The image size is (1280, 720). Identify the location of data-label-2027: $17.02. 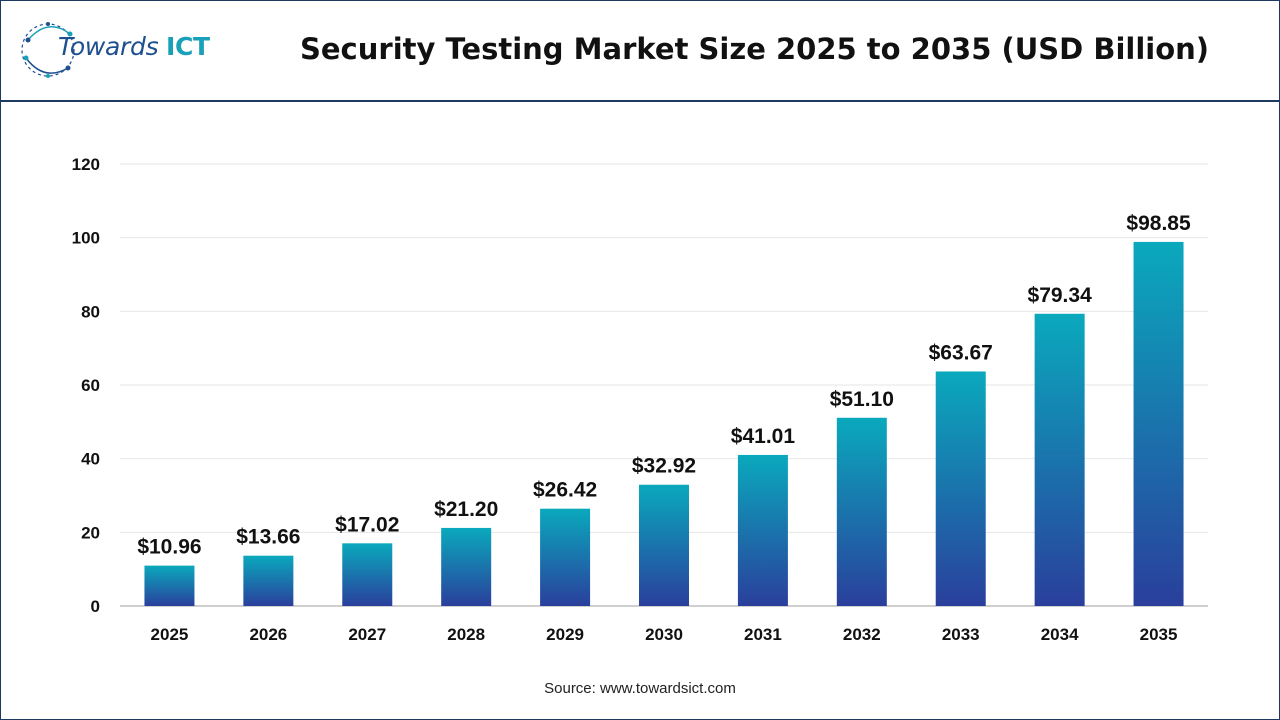
(367, 524).